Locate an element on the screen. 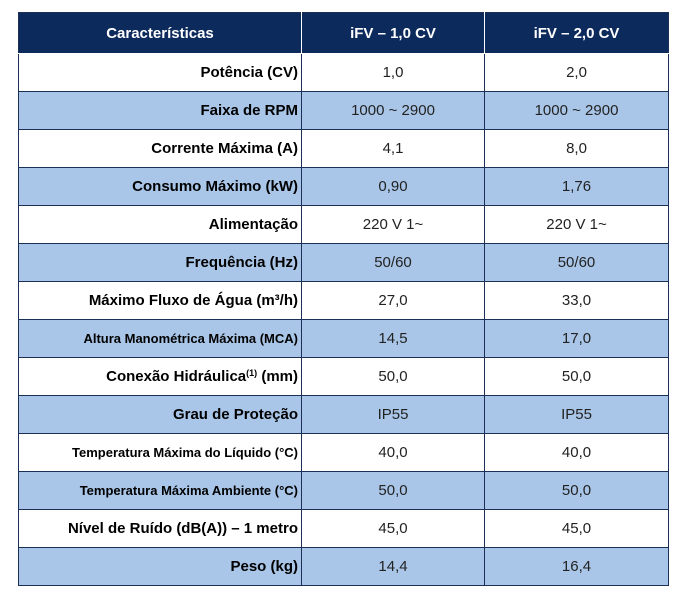 This screenshot has width=686, height=614. row-value-1cv: 40,0 is located at coordinates (393, 452).